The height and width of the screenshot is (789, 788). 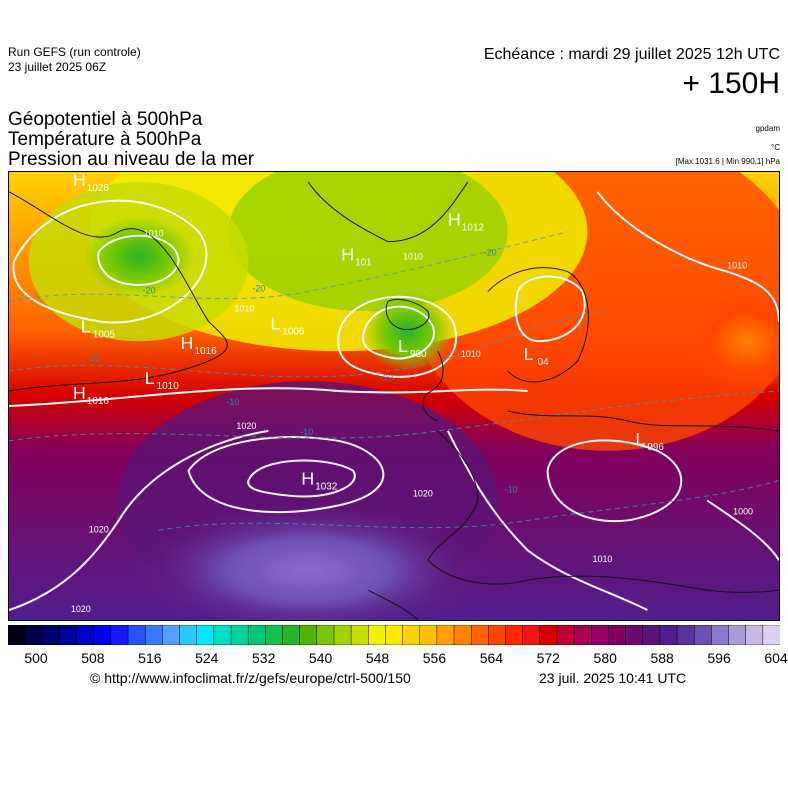 What do you see at coordinates (368, 242) in the screenshot?
I see `cool-zone-greenland` at bounding box center [368, 242].